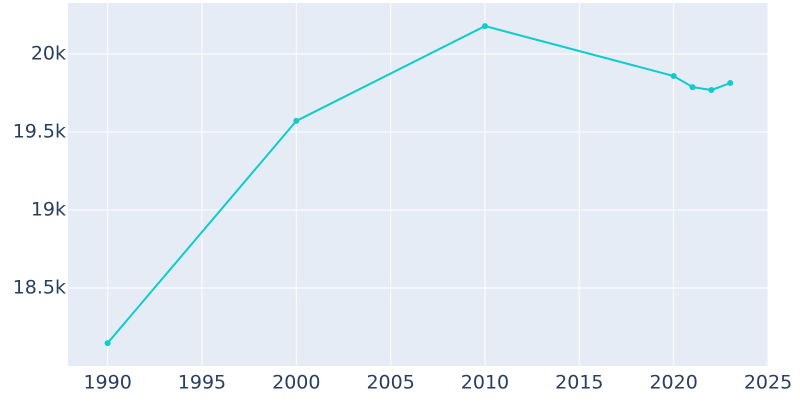  I want to click on y-tick-label: 20k, so click(48, 54).